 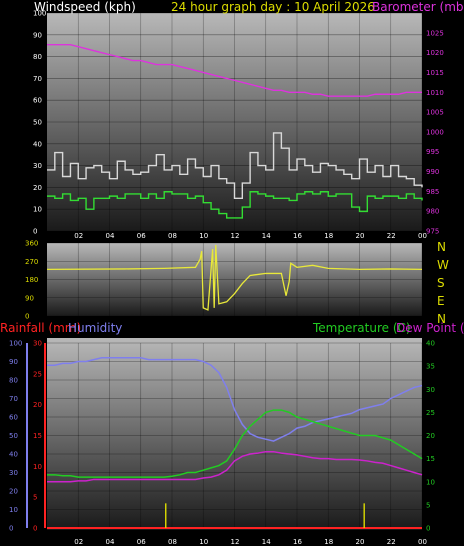 What do you see at coordinates (37, 436) in the screenshot?
I see `ytick-rainfall: 15` at bounding box center [37, 436].